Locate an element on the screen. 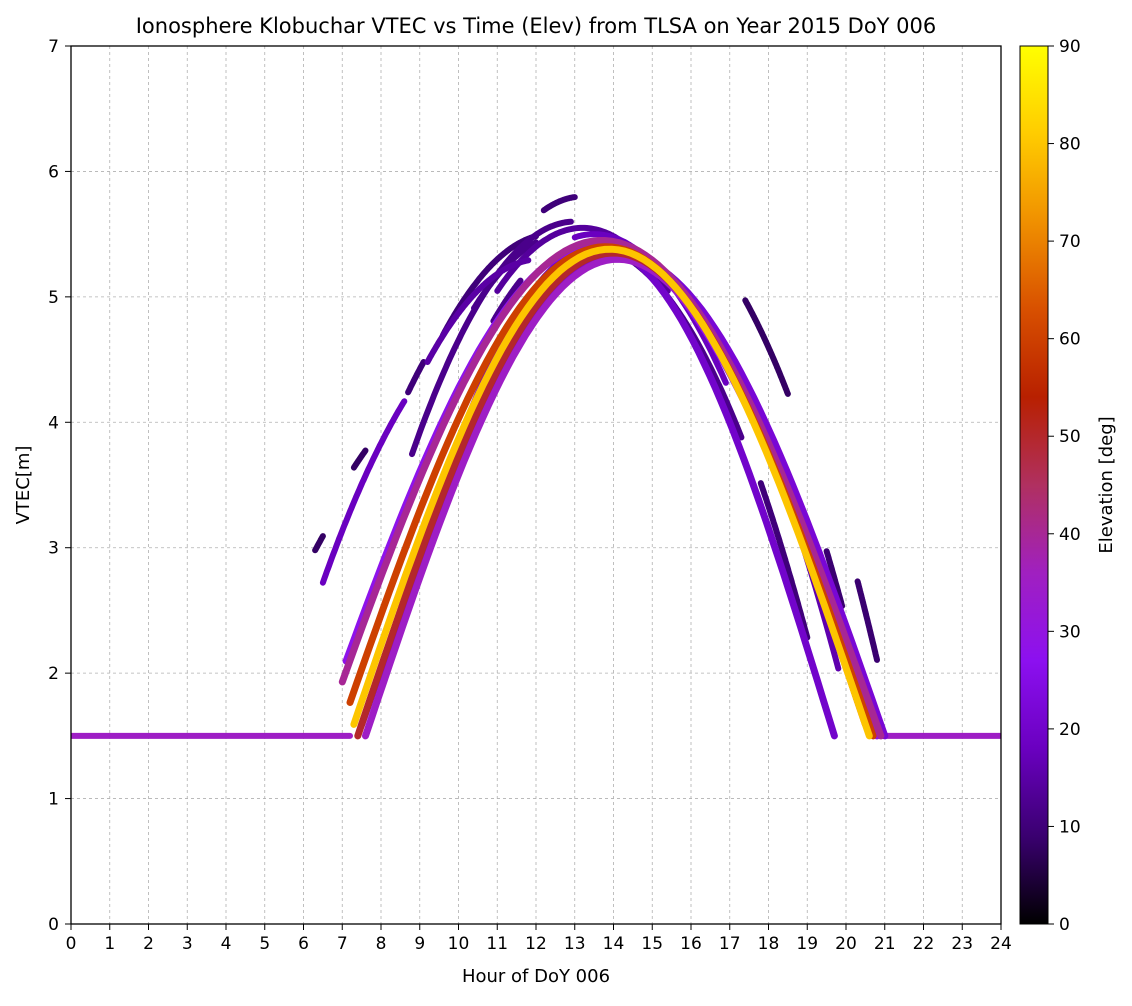  x-axis-ticks: 0 1 2 3 4 5 6 7 8 9 10 11 12 13 14 15 16 17 18 19 20 21 22 23 24 is located at coordinates (539, 939).